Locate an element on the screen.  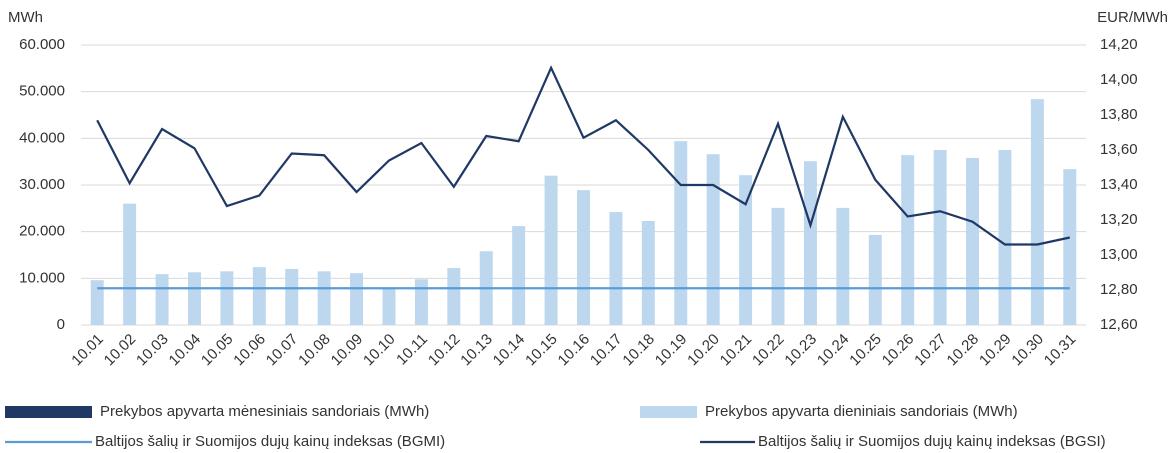
x-tick-label: 10.24 is located at coordinates (833, 350).